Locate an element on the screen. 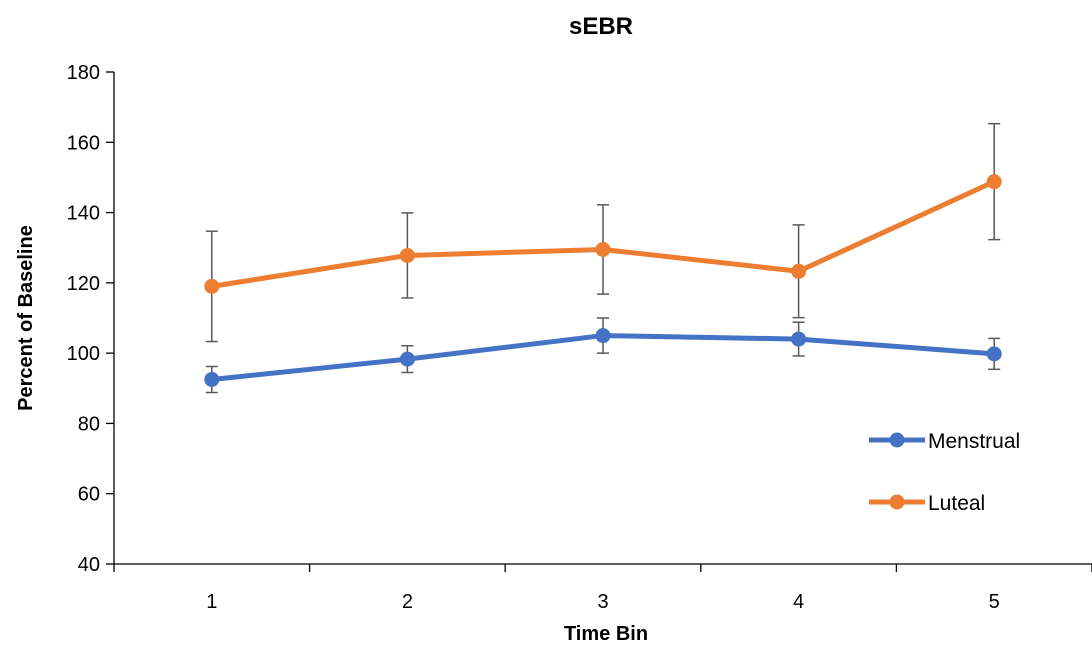 The width and height of the screenshot is (1092, 651). legend-item-menstrual: Menstrual is located at coordinates (944, 441).